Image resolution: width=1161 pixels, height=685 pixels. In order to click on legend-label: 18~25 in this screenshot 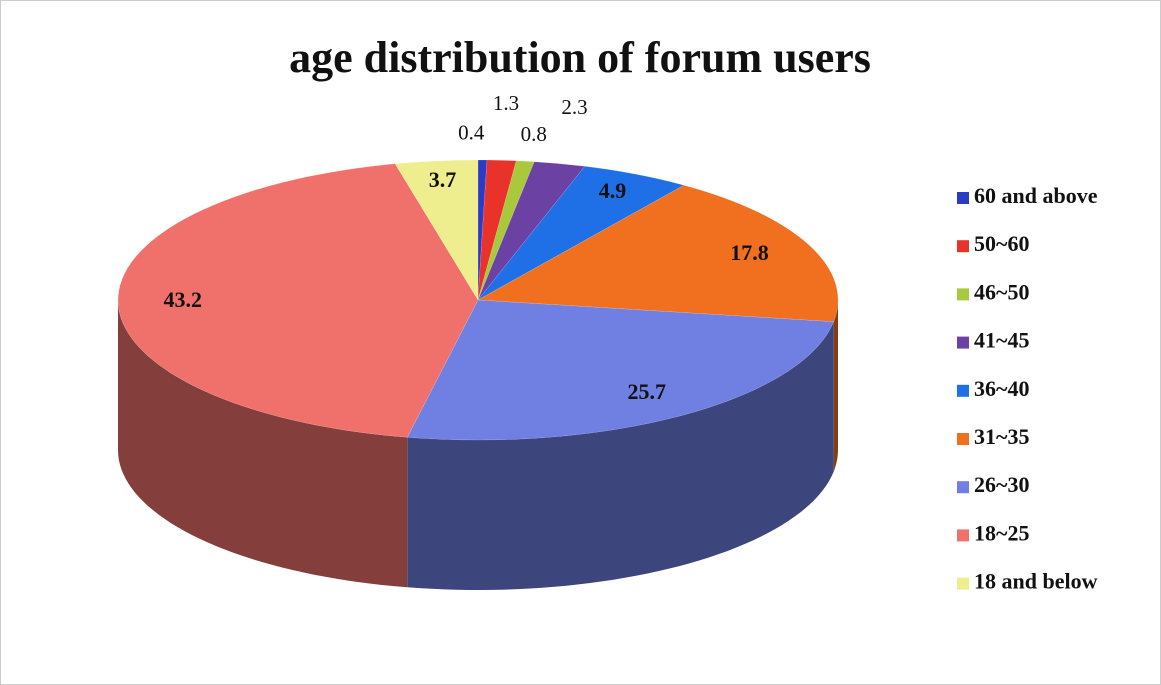, I will do `click(1001, 532)`.